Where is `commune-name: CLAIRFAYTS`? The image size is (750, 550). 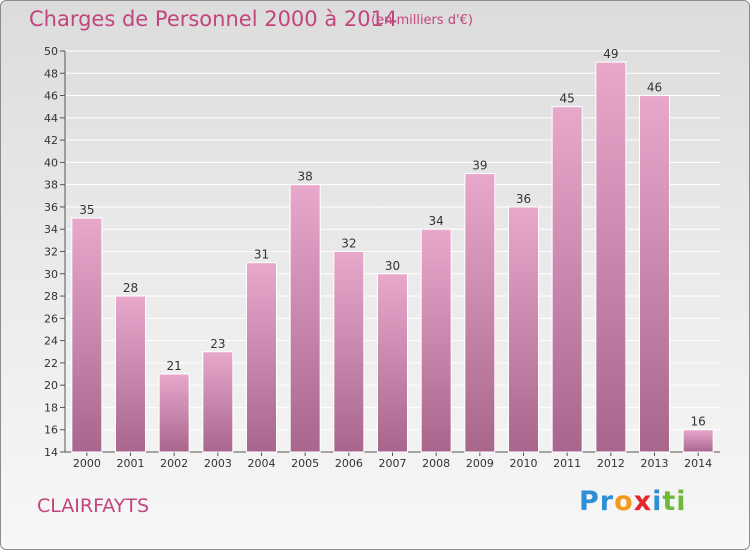
commune-name: CLAIRFAYTS is located at coordinates (93, 506).